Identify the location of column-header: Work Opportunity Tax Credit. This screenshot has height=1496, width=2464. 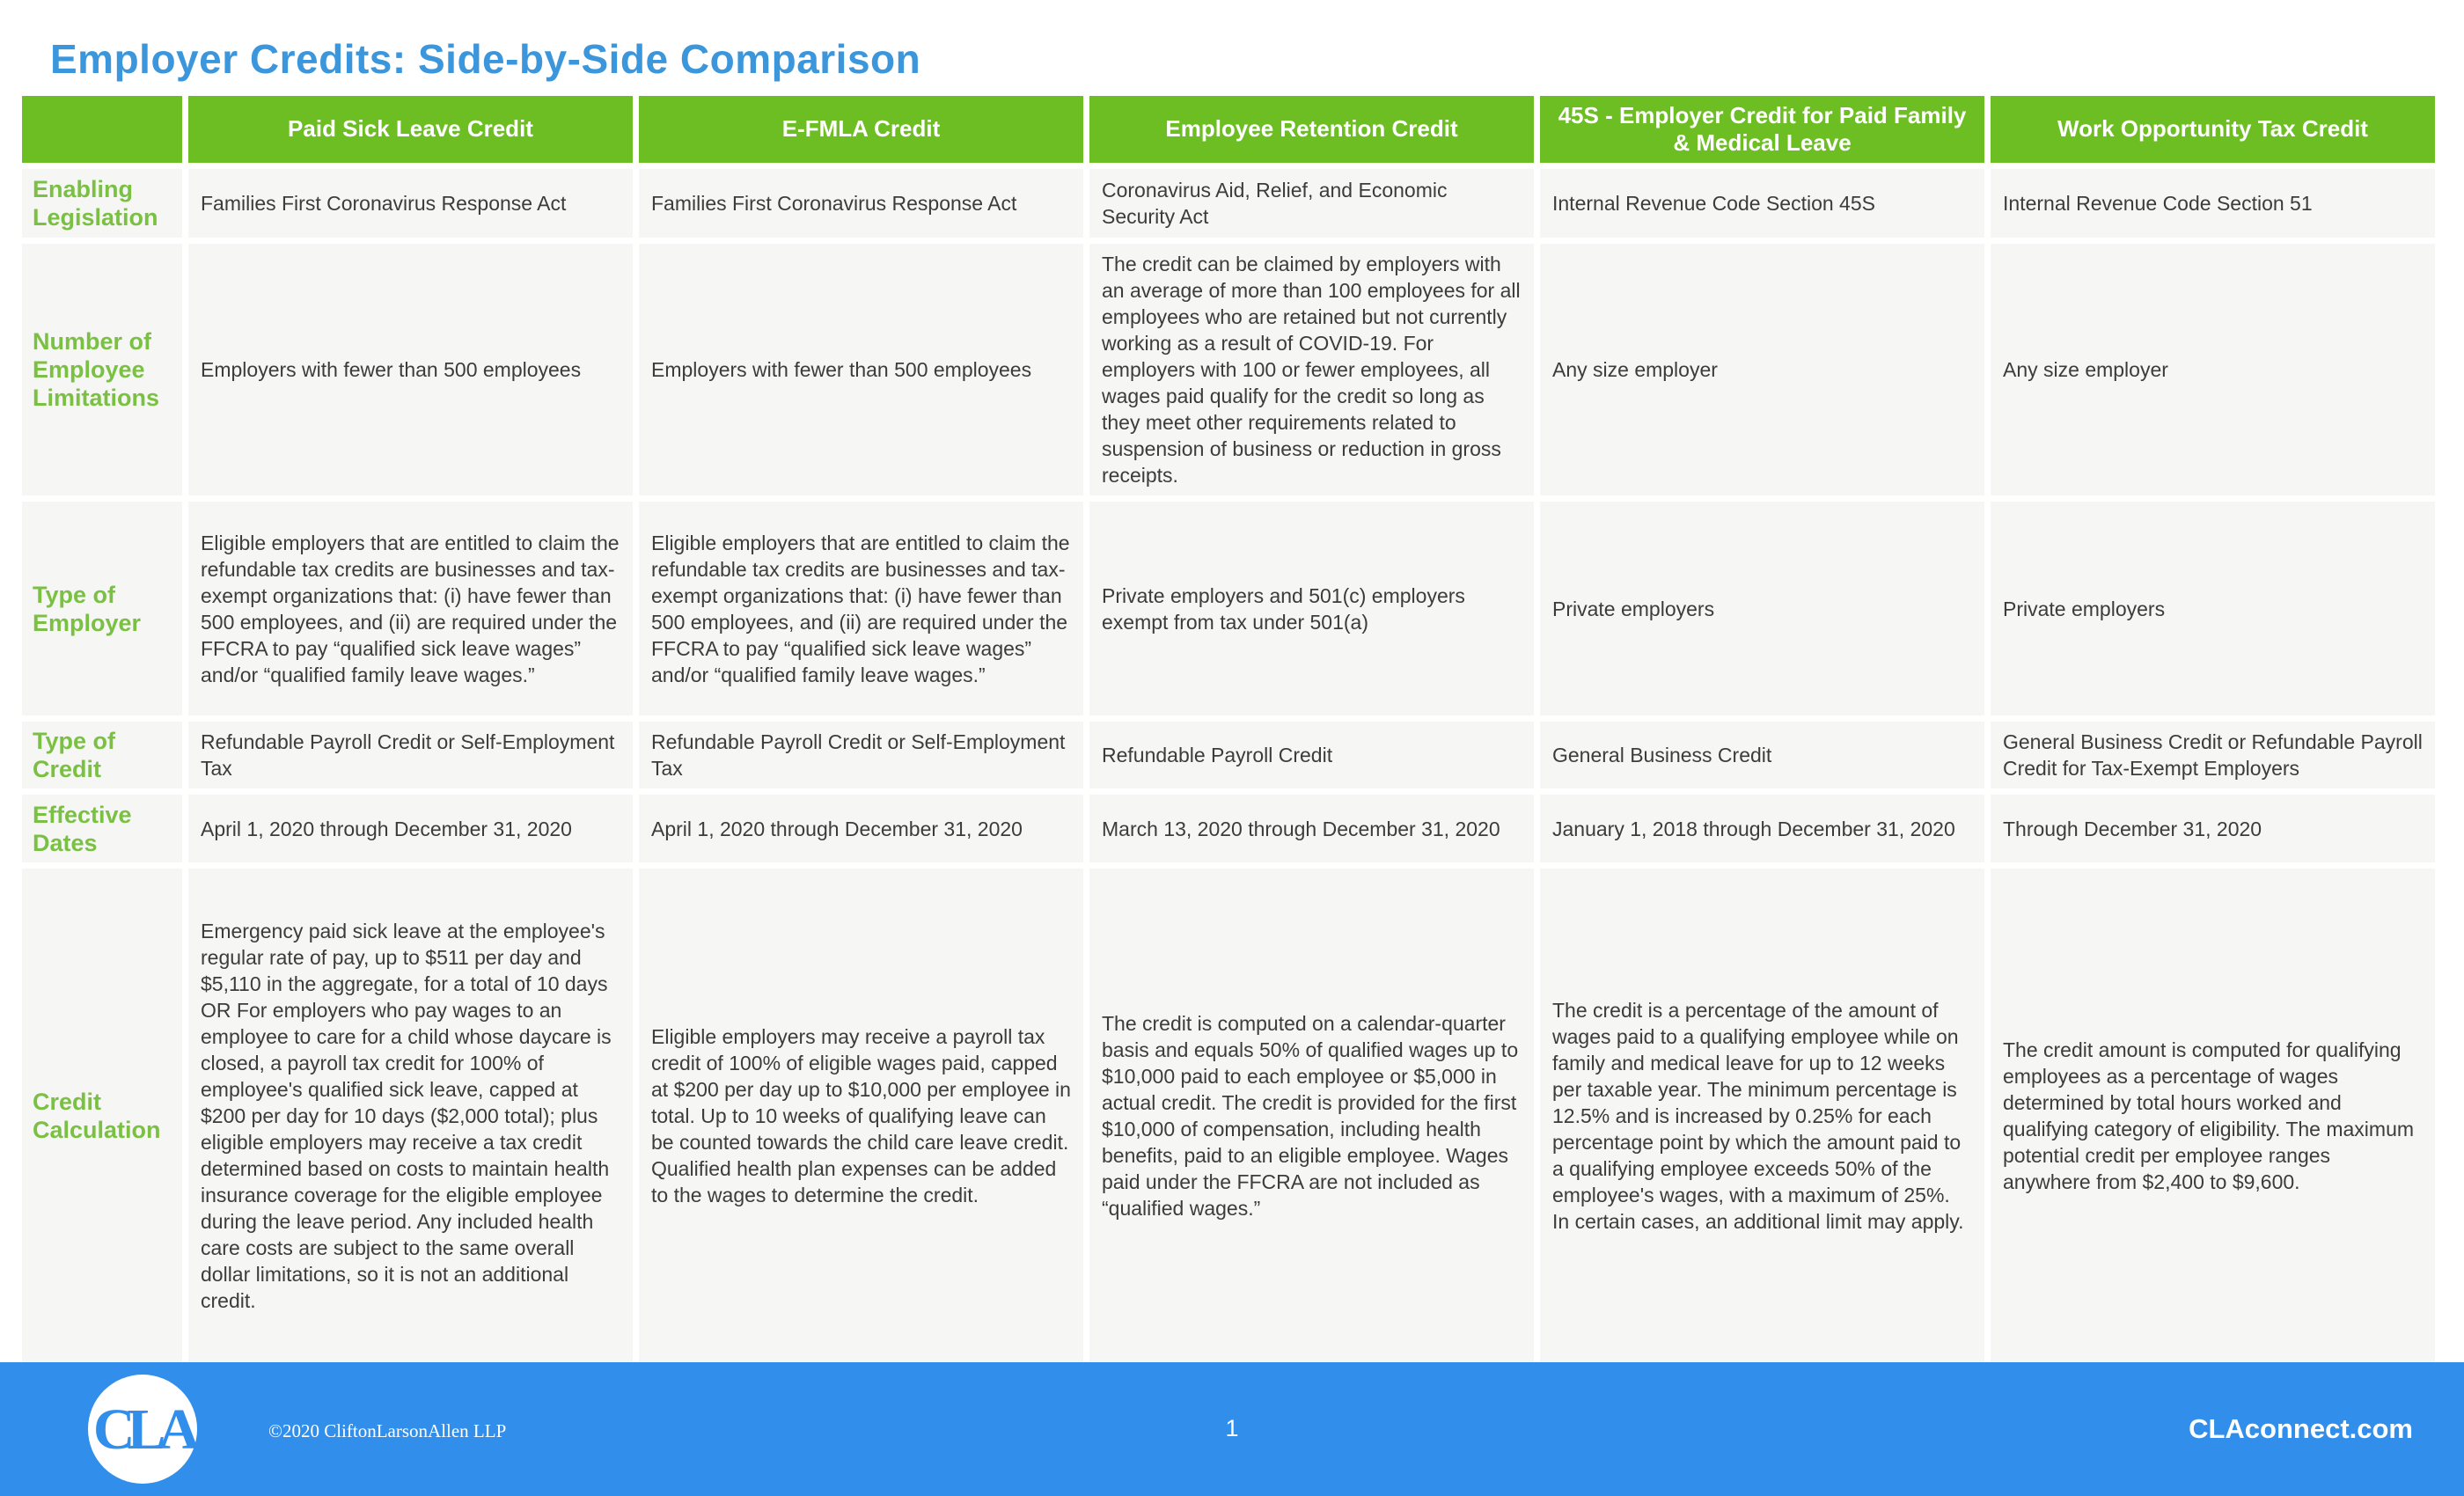
(2213, 130).